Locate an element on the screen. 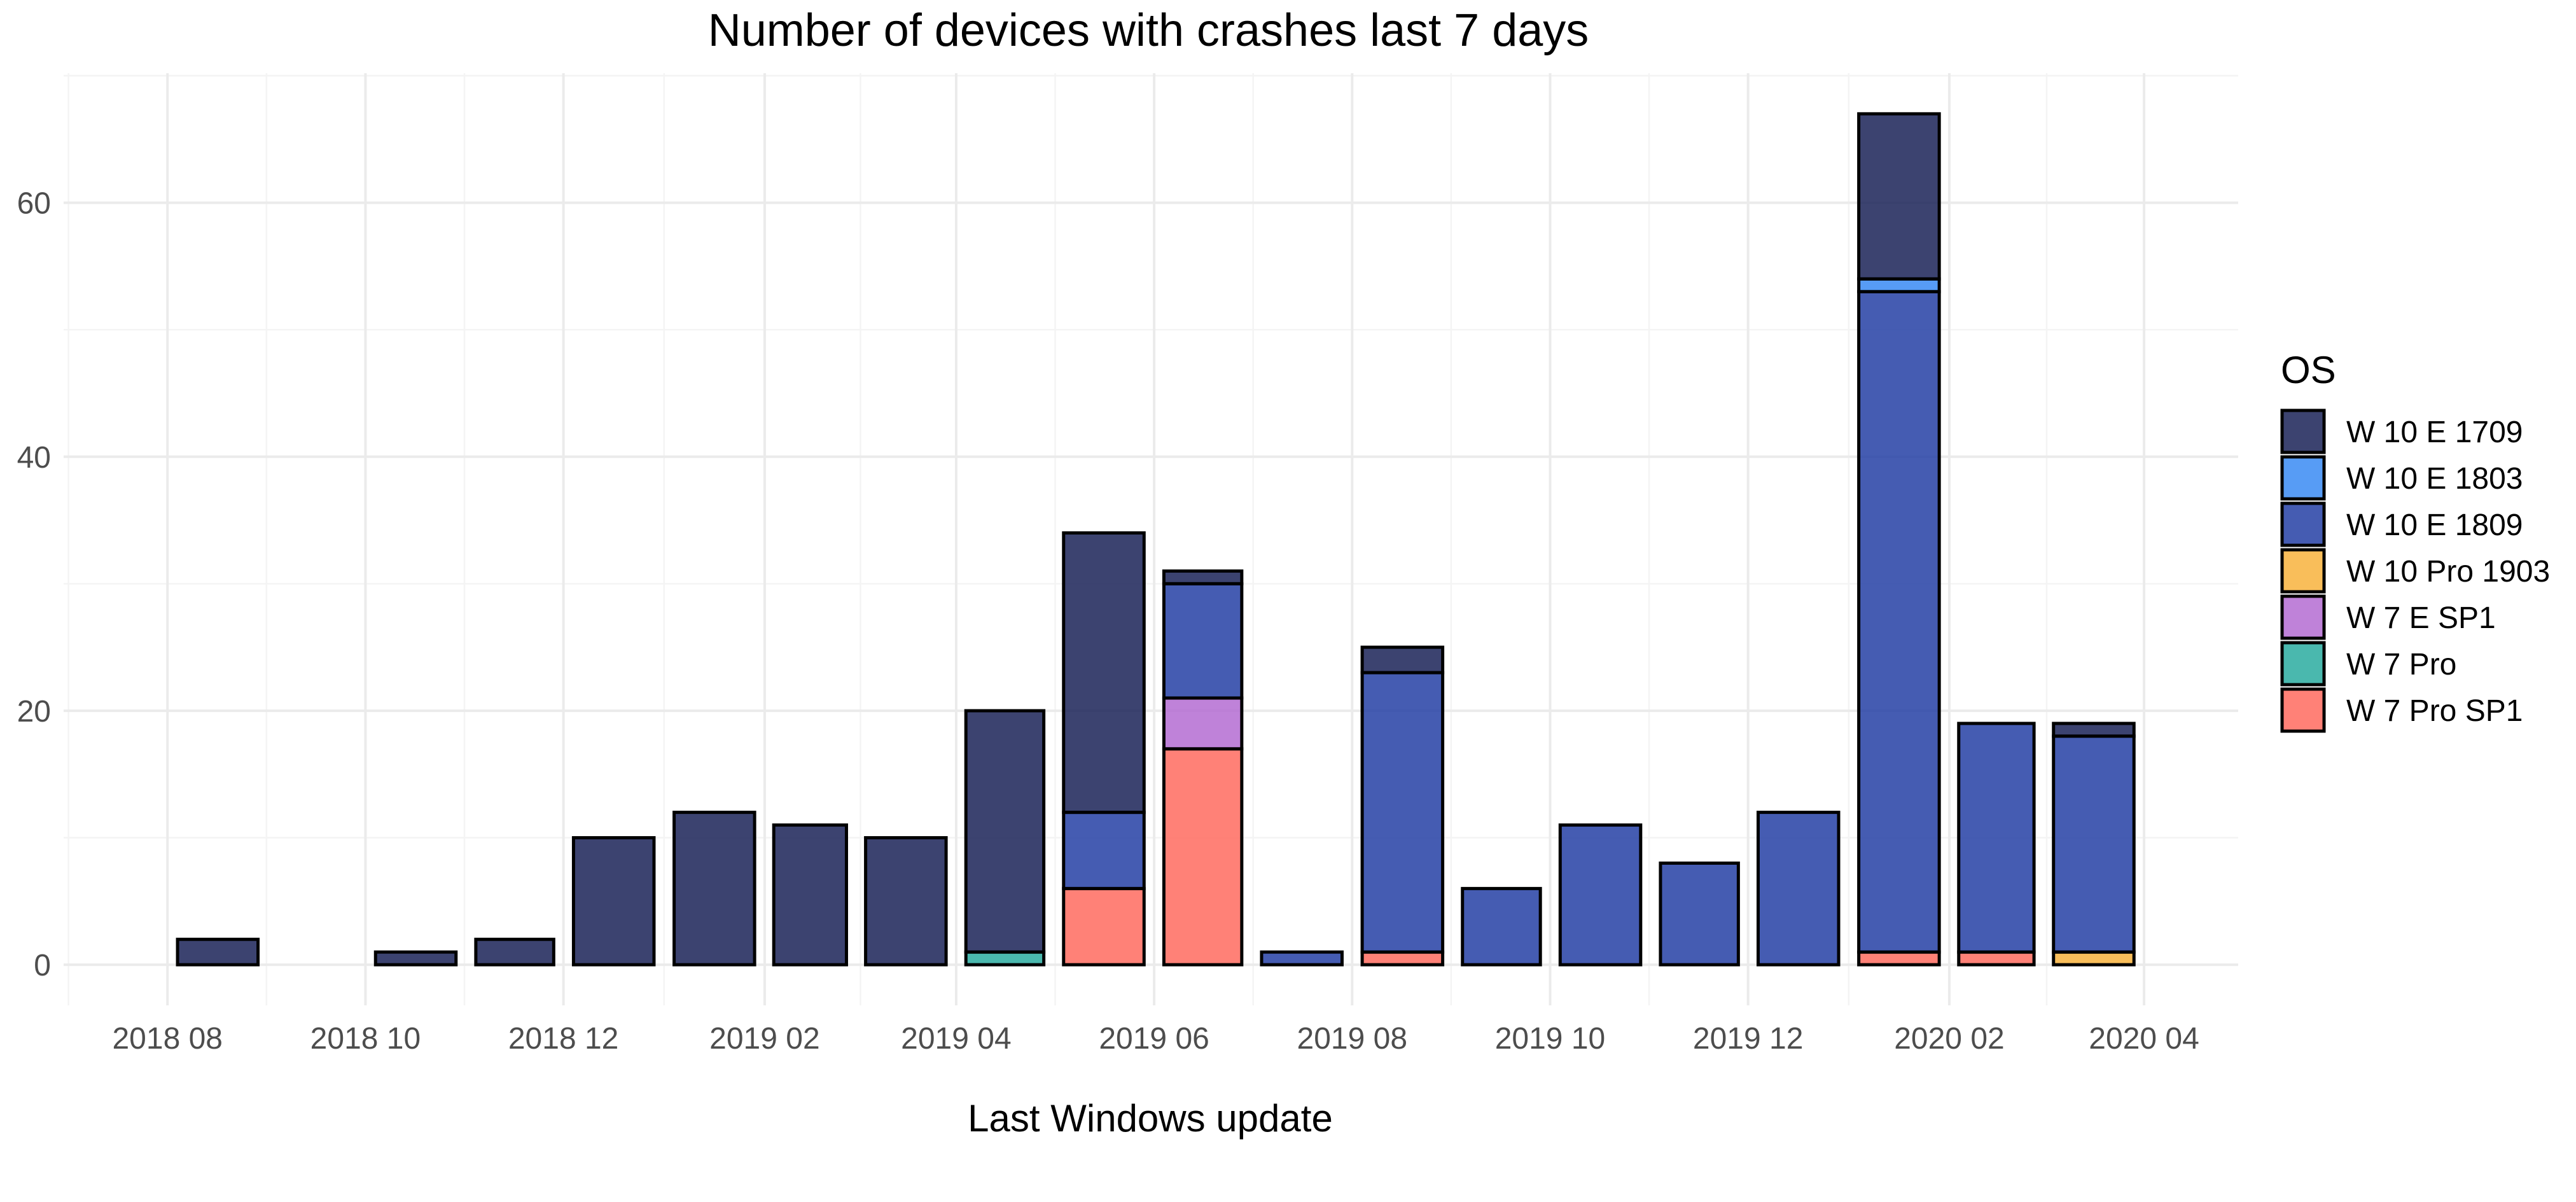  legend-label: W 7 E SP1 is located at coordinates (2421, 618).